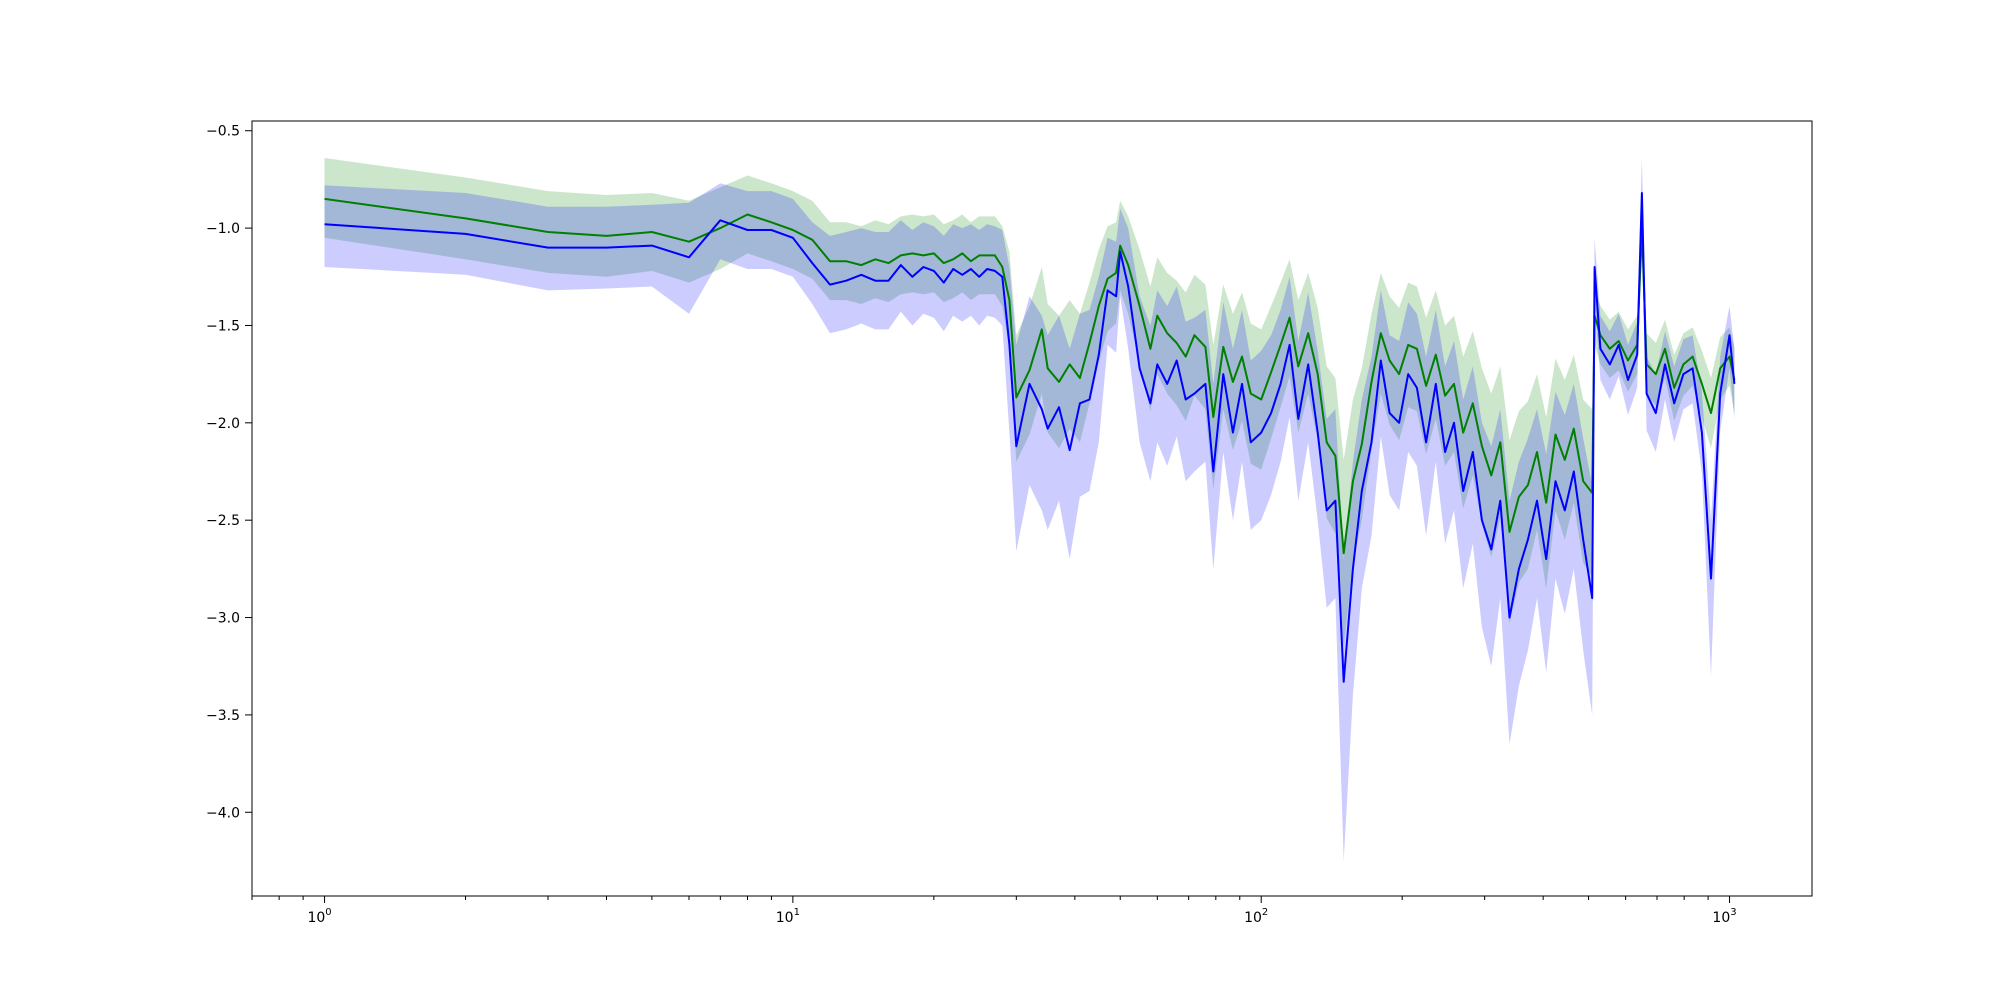 This screenshot has height=1000, width=2000. I want to click on y-tick-label: −3.5, so click(223, 716).